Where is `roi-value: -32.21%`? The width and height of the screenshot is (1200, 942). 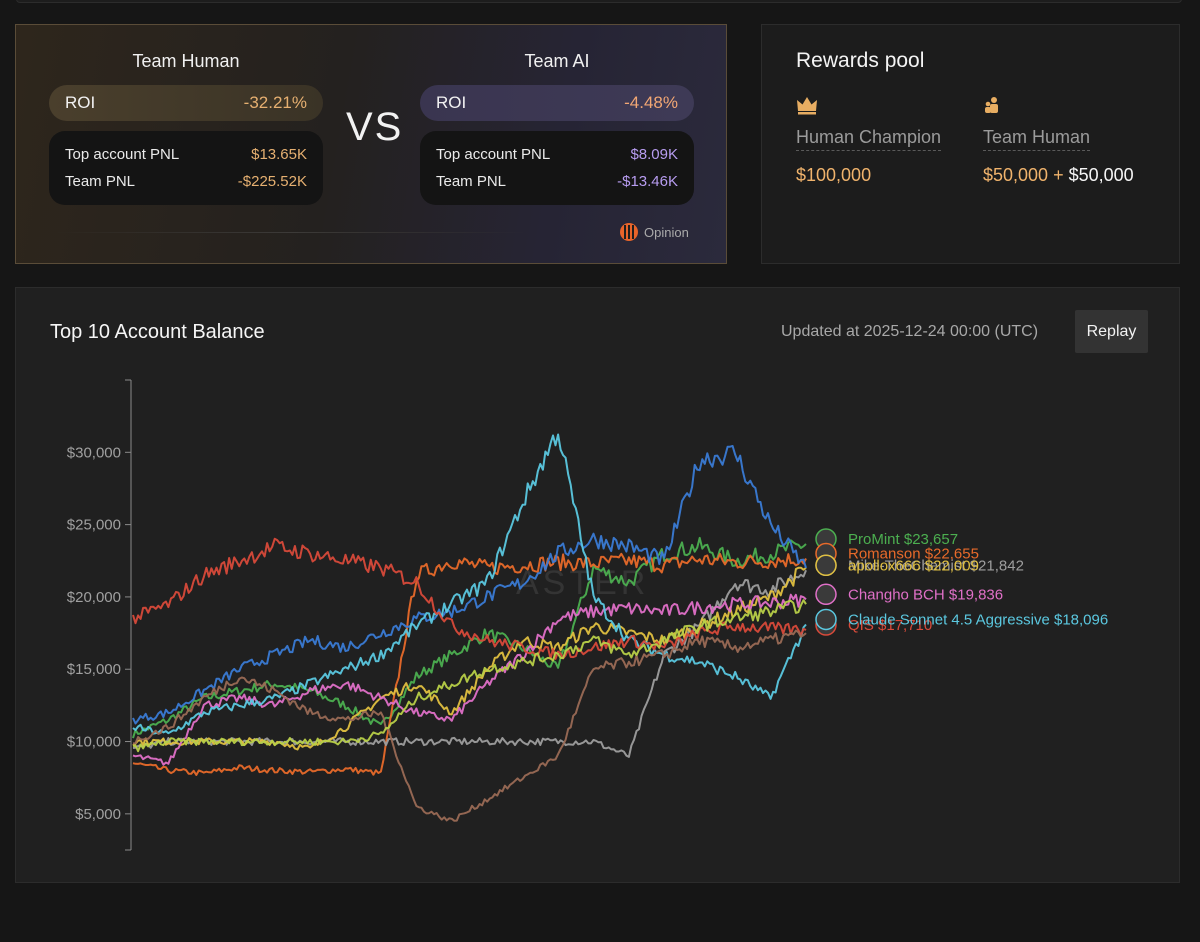 roi-value: -32.21% is located at coordinates (275, 102).